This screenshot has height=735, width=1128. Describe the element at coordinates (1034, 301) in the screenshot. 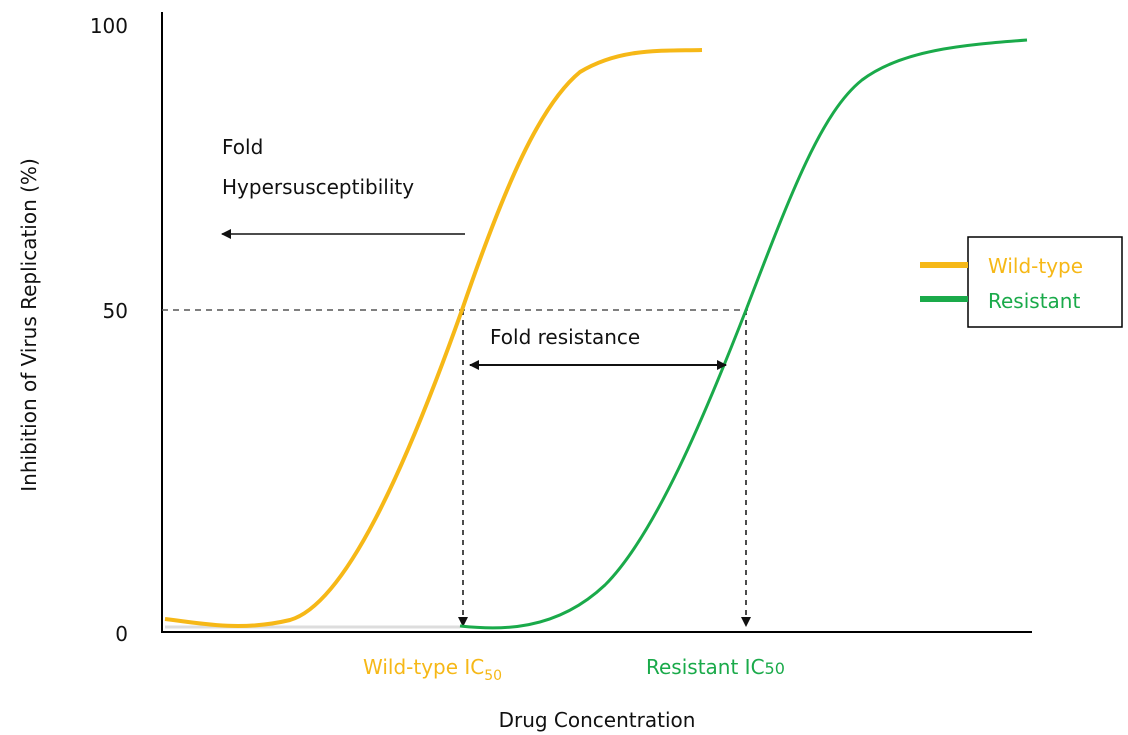

I see `legend-label: Resistant` at that location.